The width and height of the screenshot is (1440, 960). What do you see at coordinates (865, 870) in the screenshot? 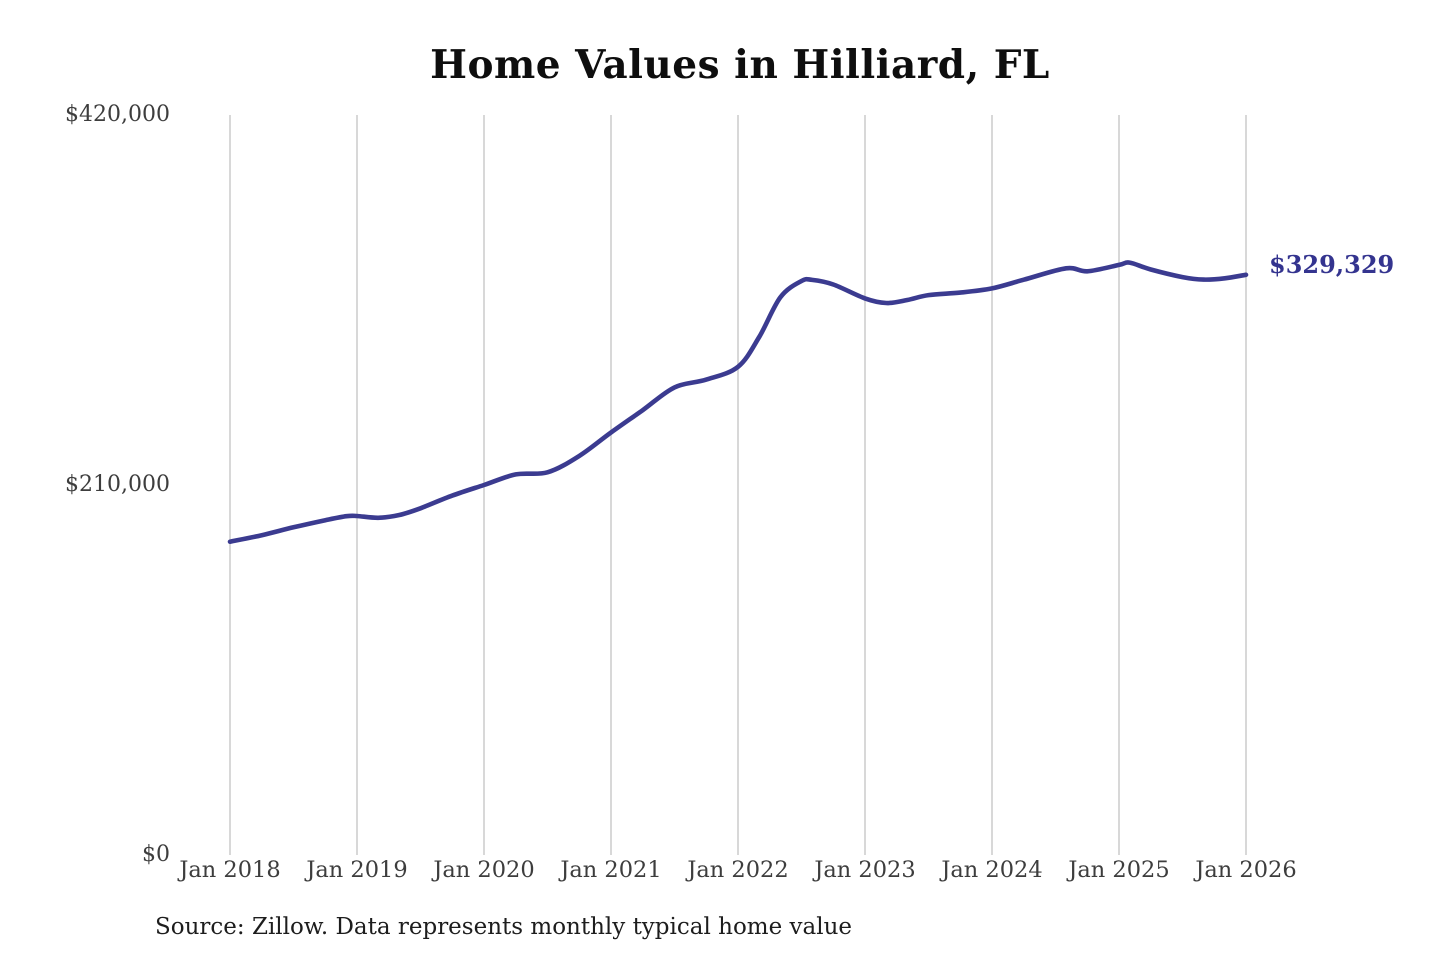
I see `x-axis-tick-label: Jan 2023` at bounding box center [865, 870].